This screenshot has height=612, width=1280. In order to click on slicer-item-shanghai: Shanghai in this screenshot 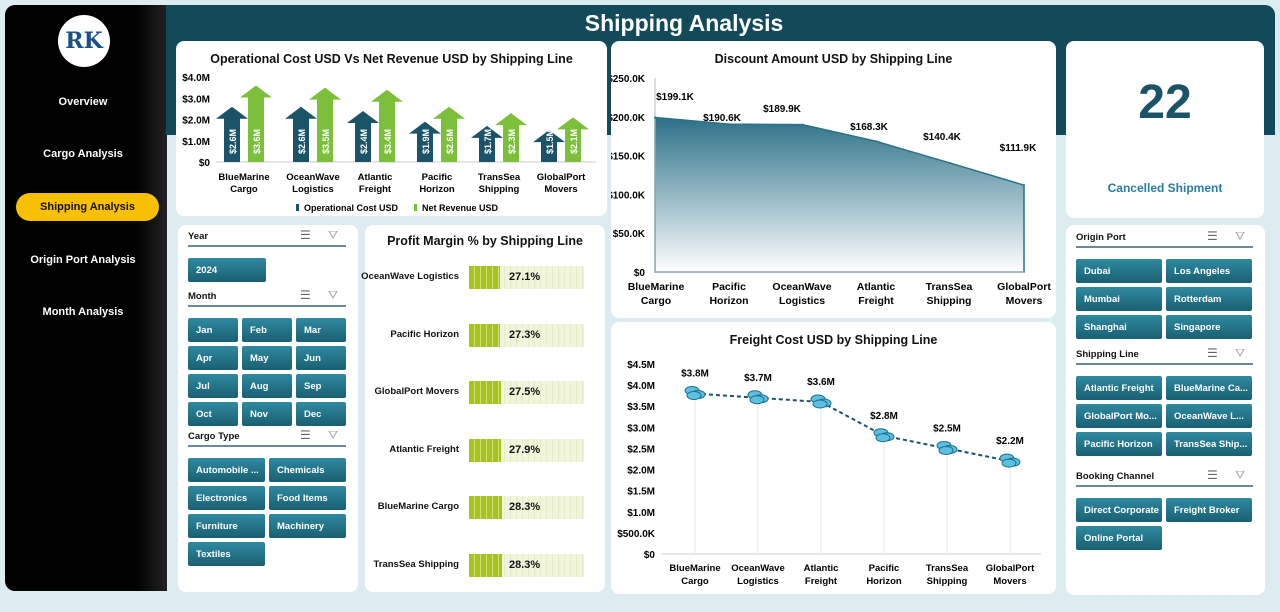, I will do `click(1119, 327)`.